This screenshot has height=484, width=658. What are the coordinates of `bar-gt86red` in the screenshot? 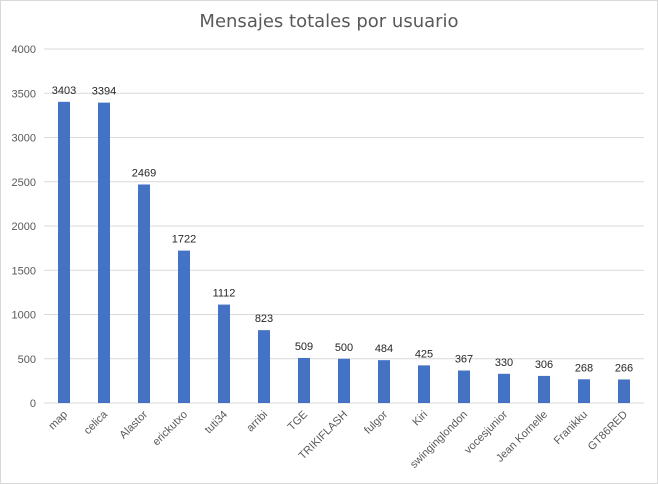 It's located at (624, 391).